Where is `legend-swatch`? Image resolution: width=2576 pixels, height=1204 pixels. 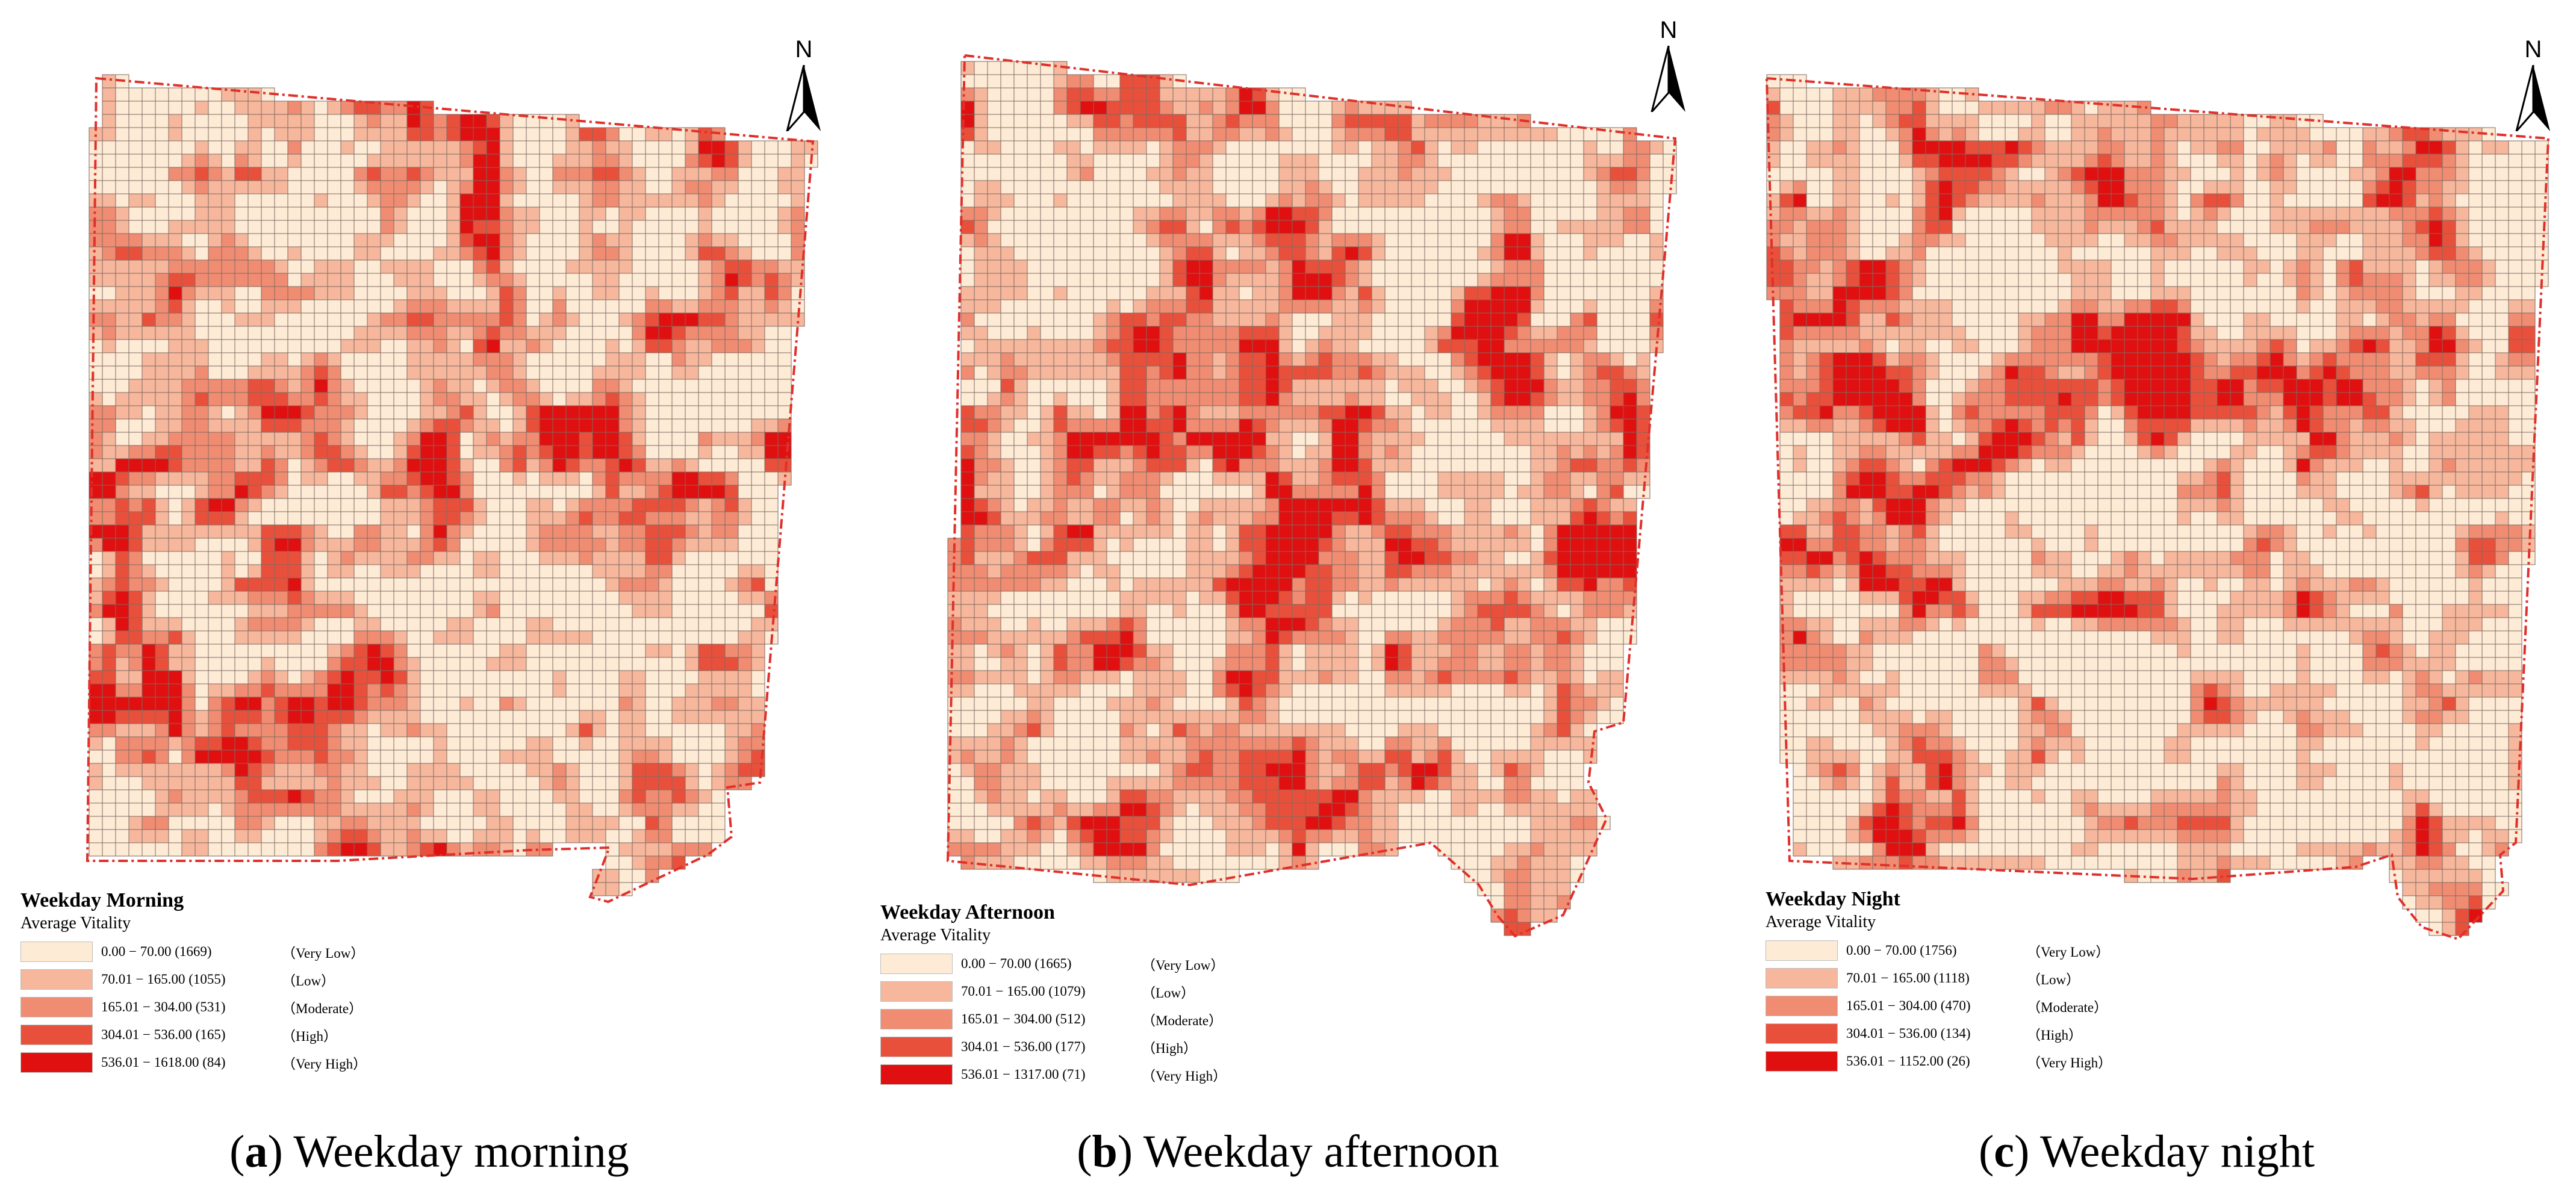 legend-swatch is located at coordinates (57, 1035).